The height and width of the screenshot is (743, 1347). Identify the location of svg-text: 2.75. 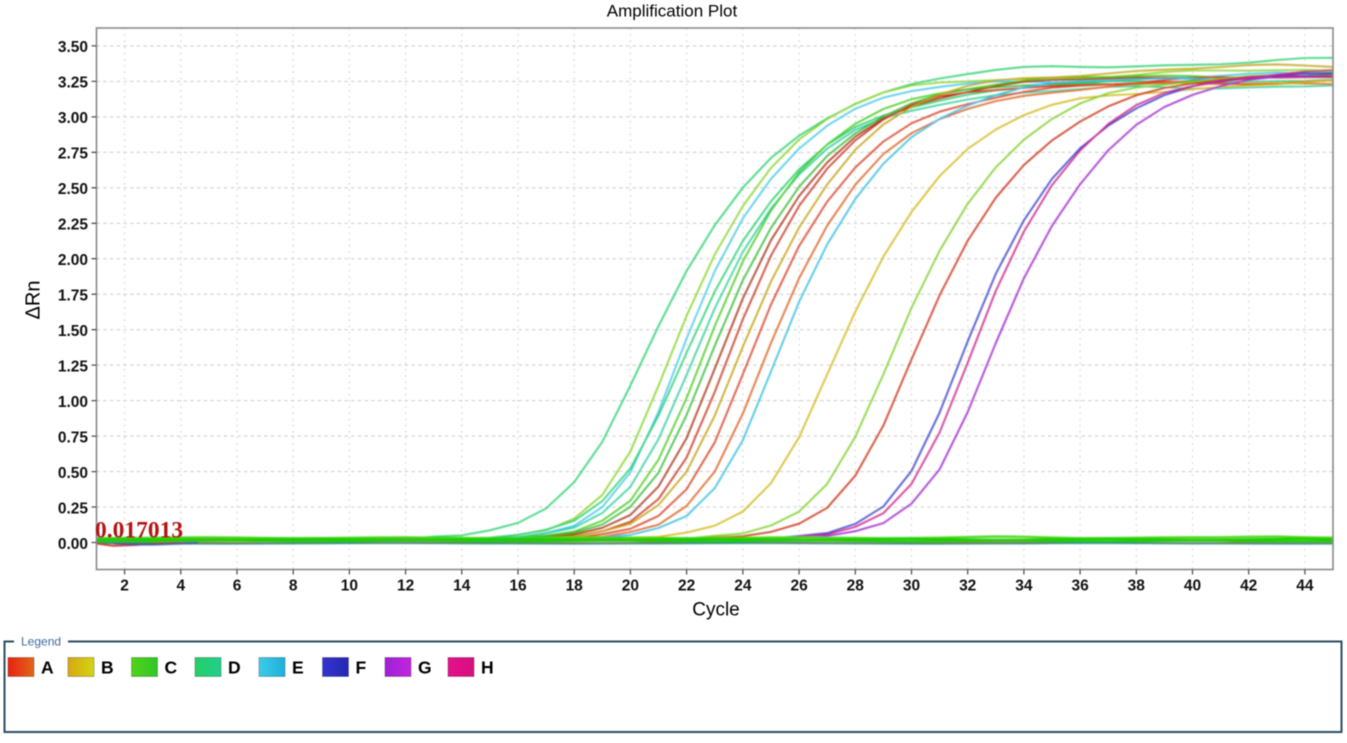
(73, 154).